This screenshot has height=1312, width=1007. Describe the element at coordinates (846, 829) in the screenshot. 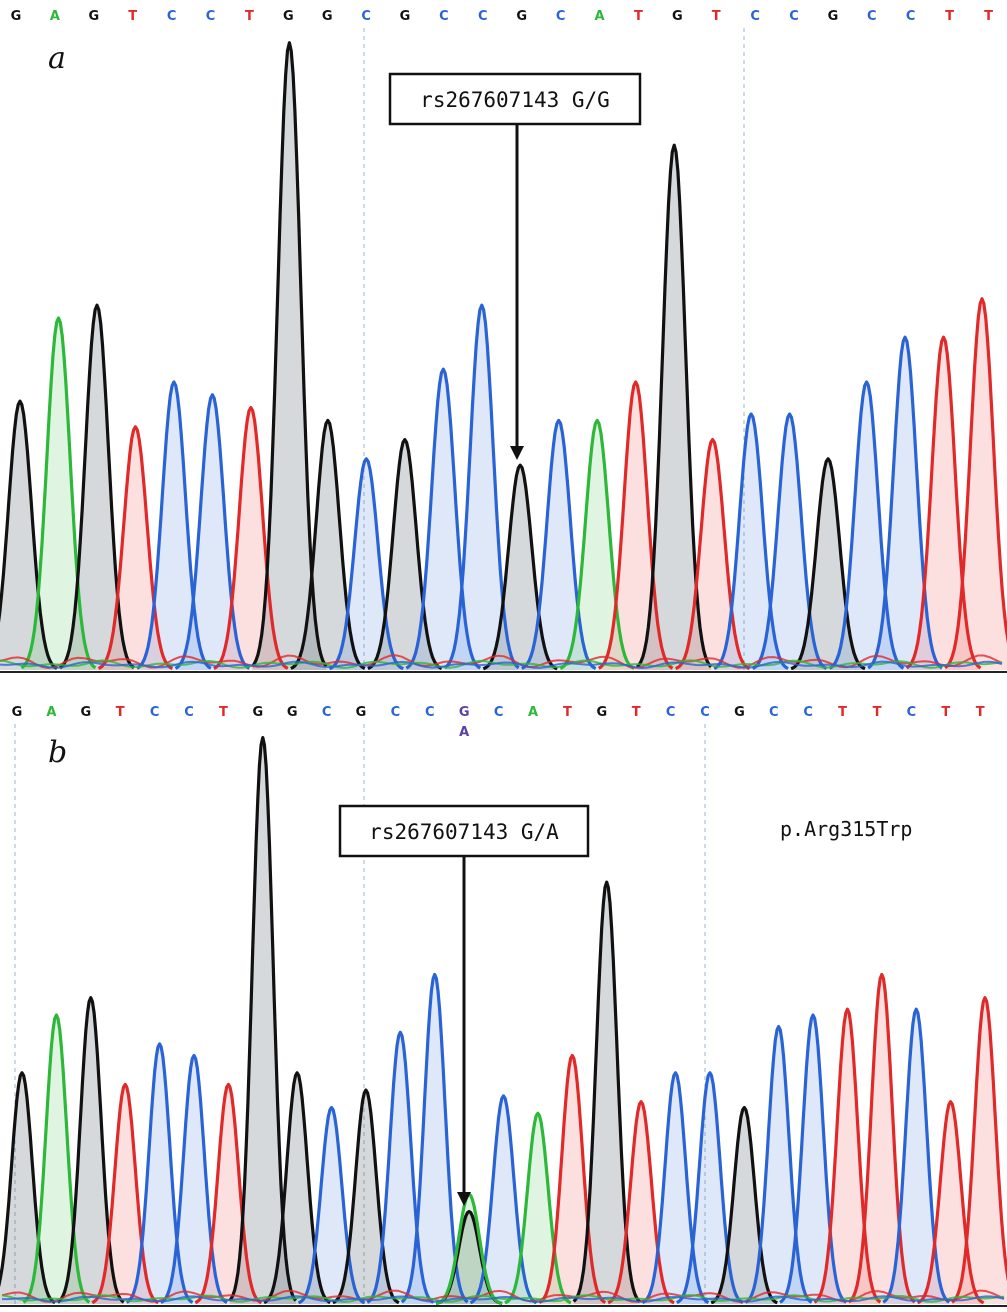

I see `variant-annotation: p.Arg315Trp` at that location.